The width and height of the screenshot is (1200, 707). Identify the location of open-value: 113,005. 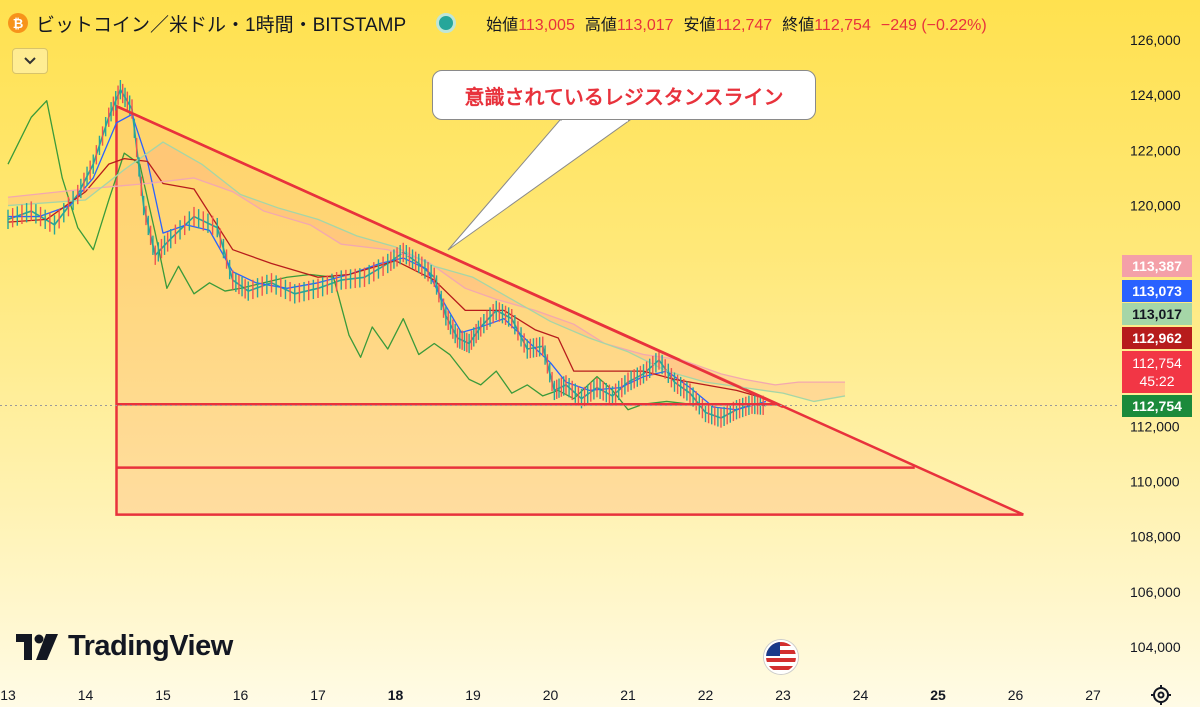
(546, 25).